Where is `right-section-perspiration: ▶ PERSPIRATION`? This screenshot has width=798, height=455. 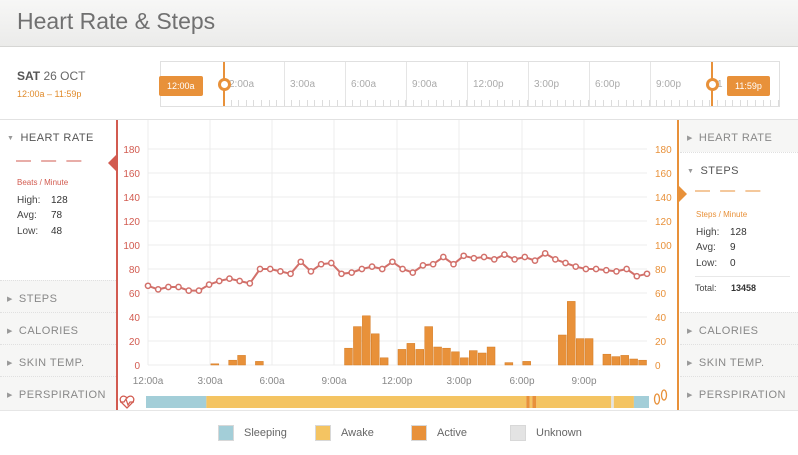 right-section-perspiration: ▶ PERSPIRATION is located at coordinates (739, 393).